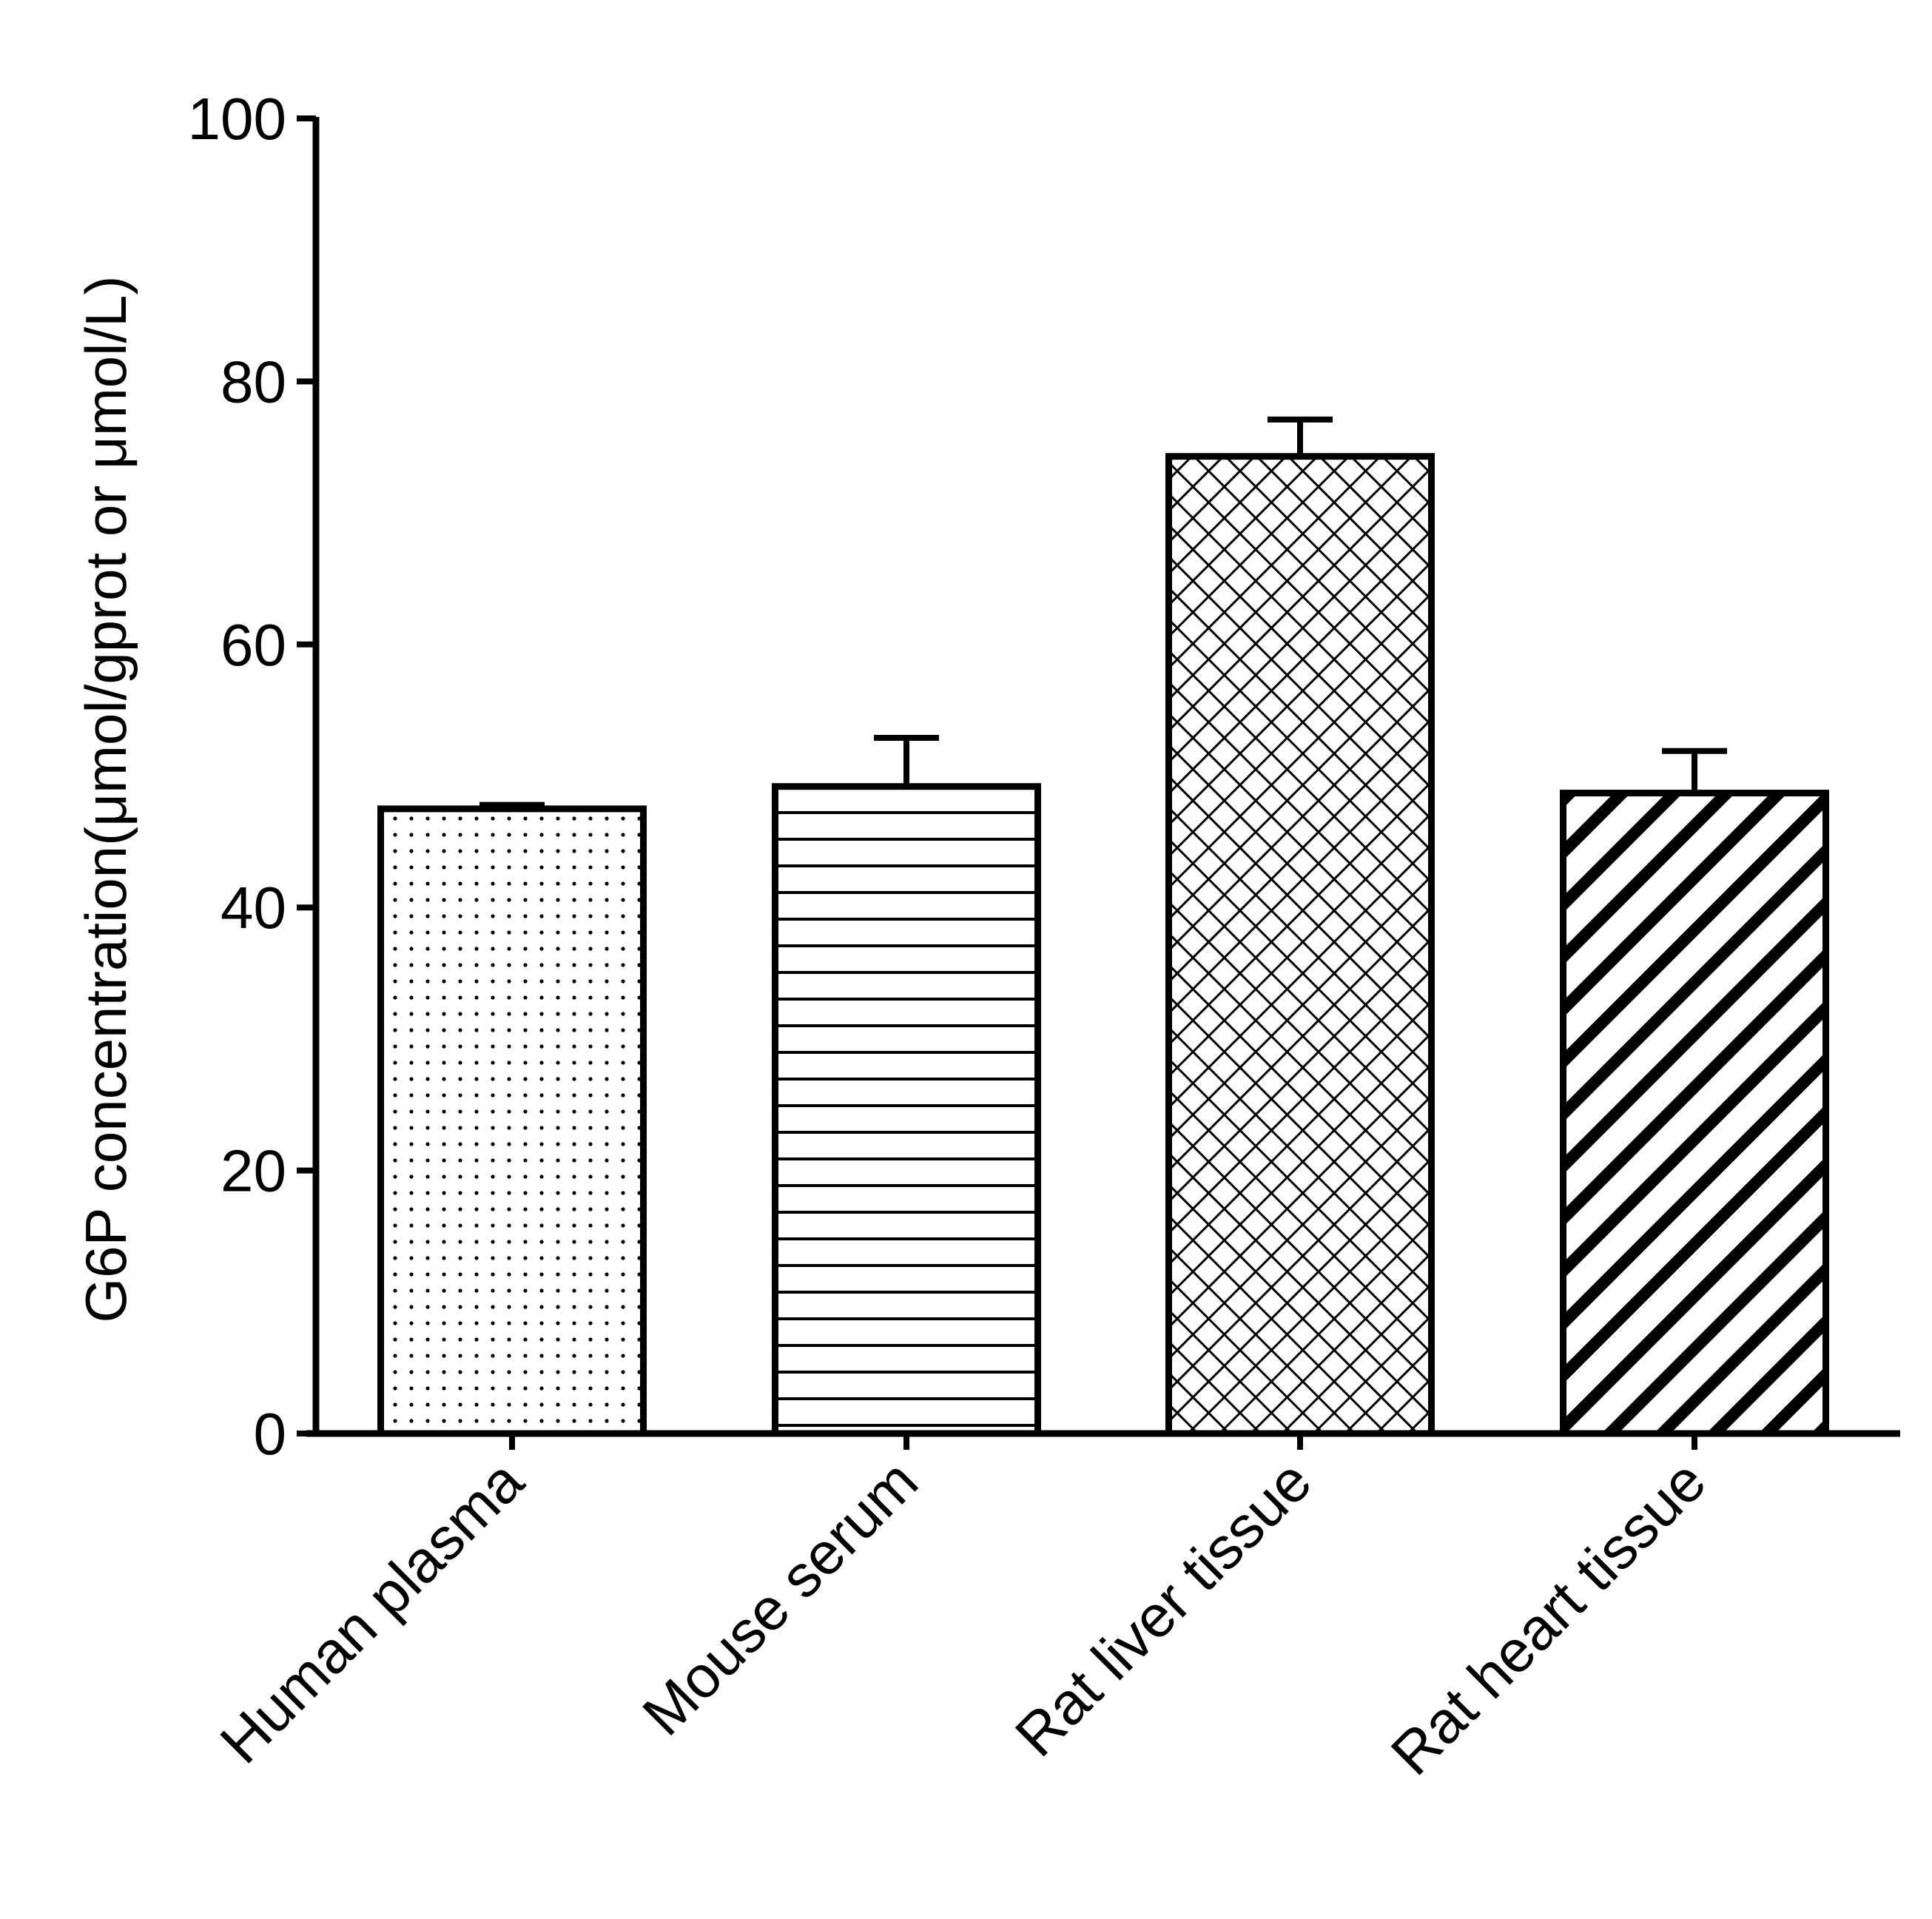 The width and height of the screenshot is (1932, 1919). Describe the element at coordinates (253, 381) in the screenshot. I see `y-tick-label: 80` at that location.